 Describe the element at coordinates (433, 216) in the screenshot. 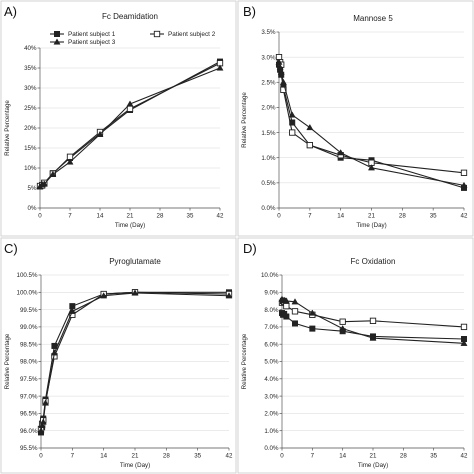

I see `x-tick-label: 35` at that location.